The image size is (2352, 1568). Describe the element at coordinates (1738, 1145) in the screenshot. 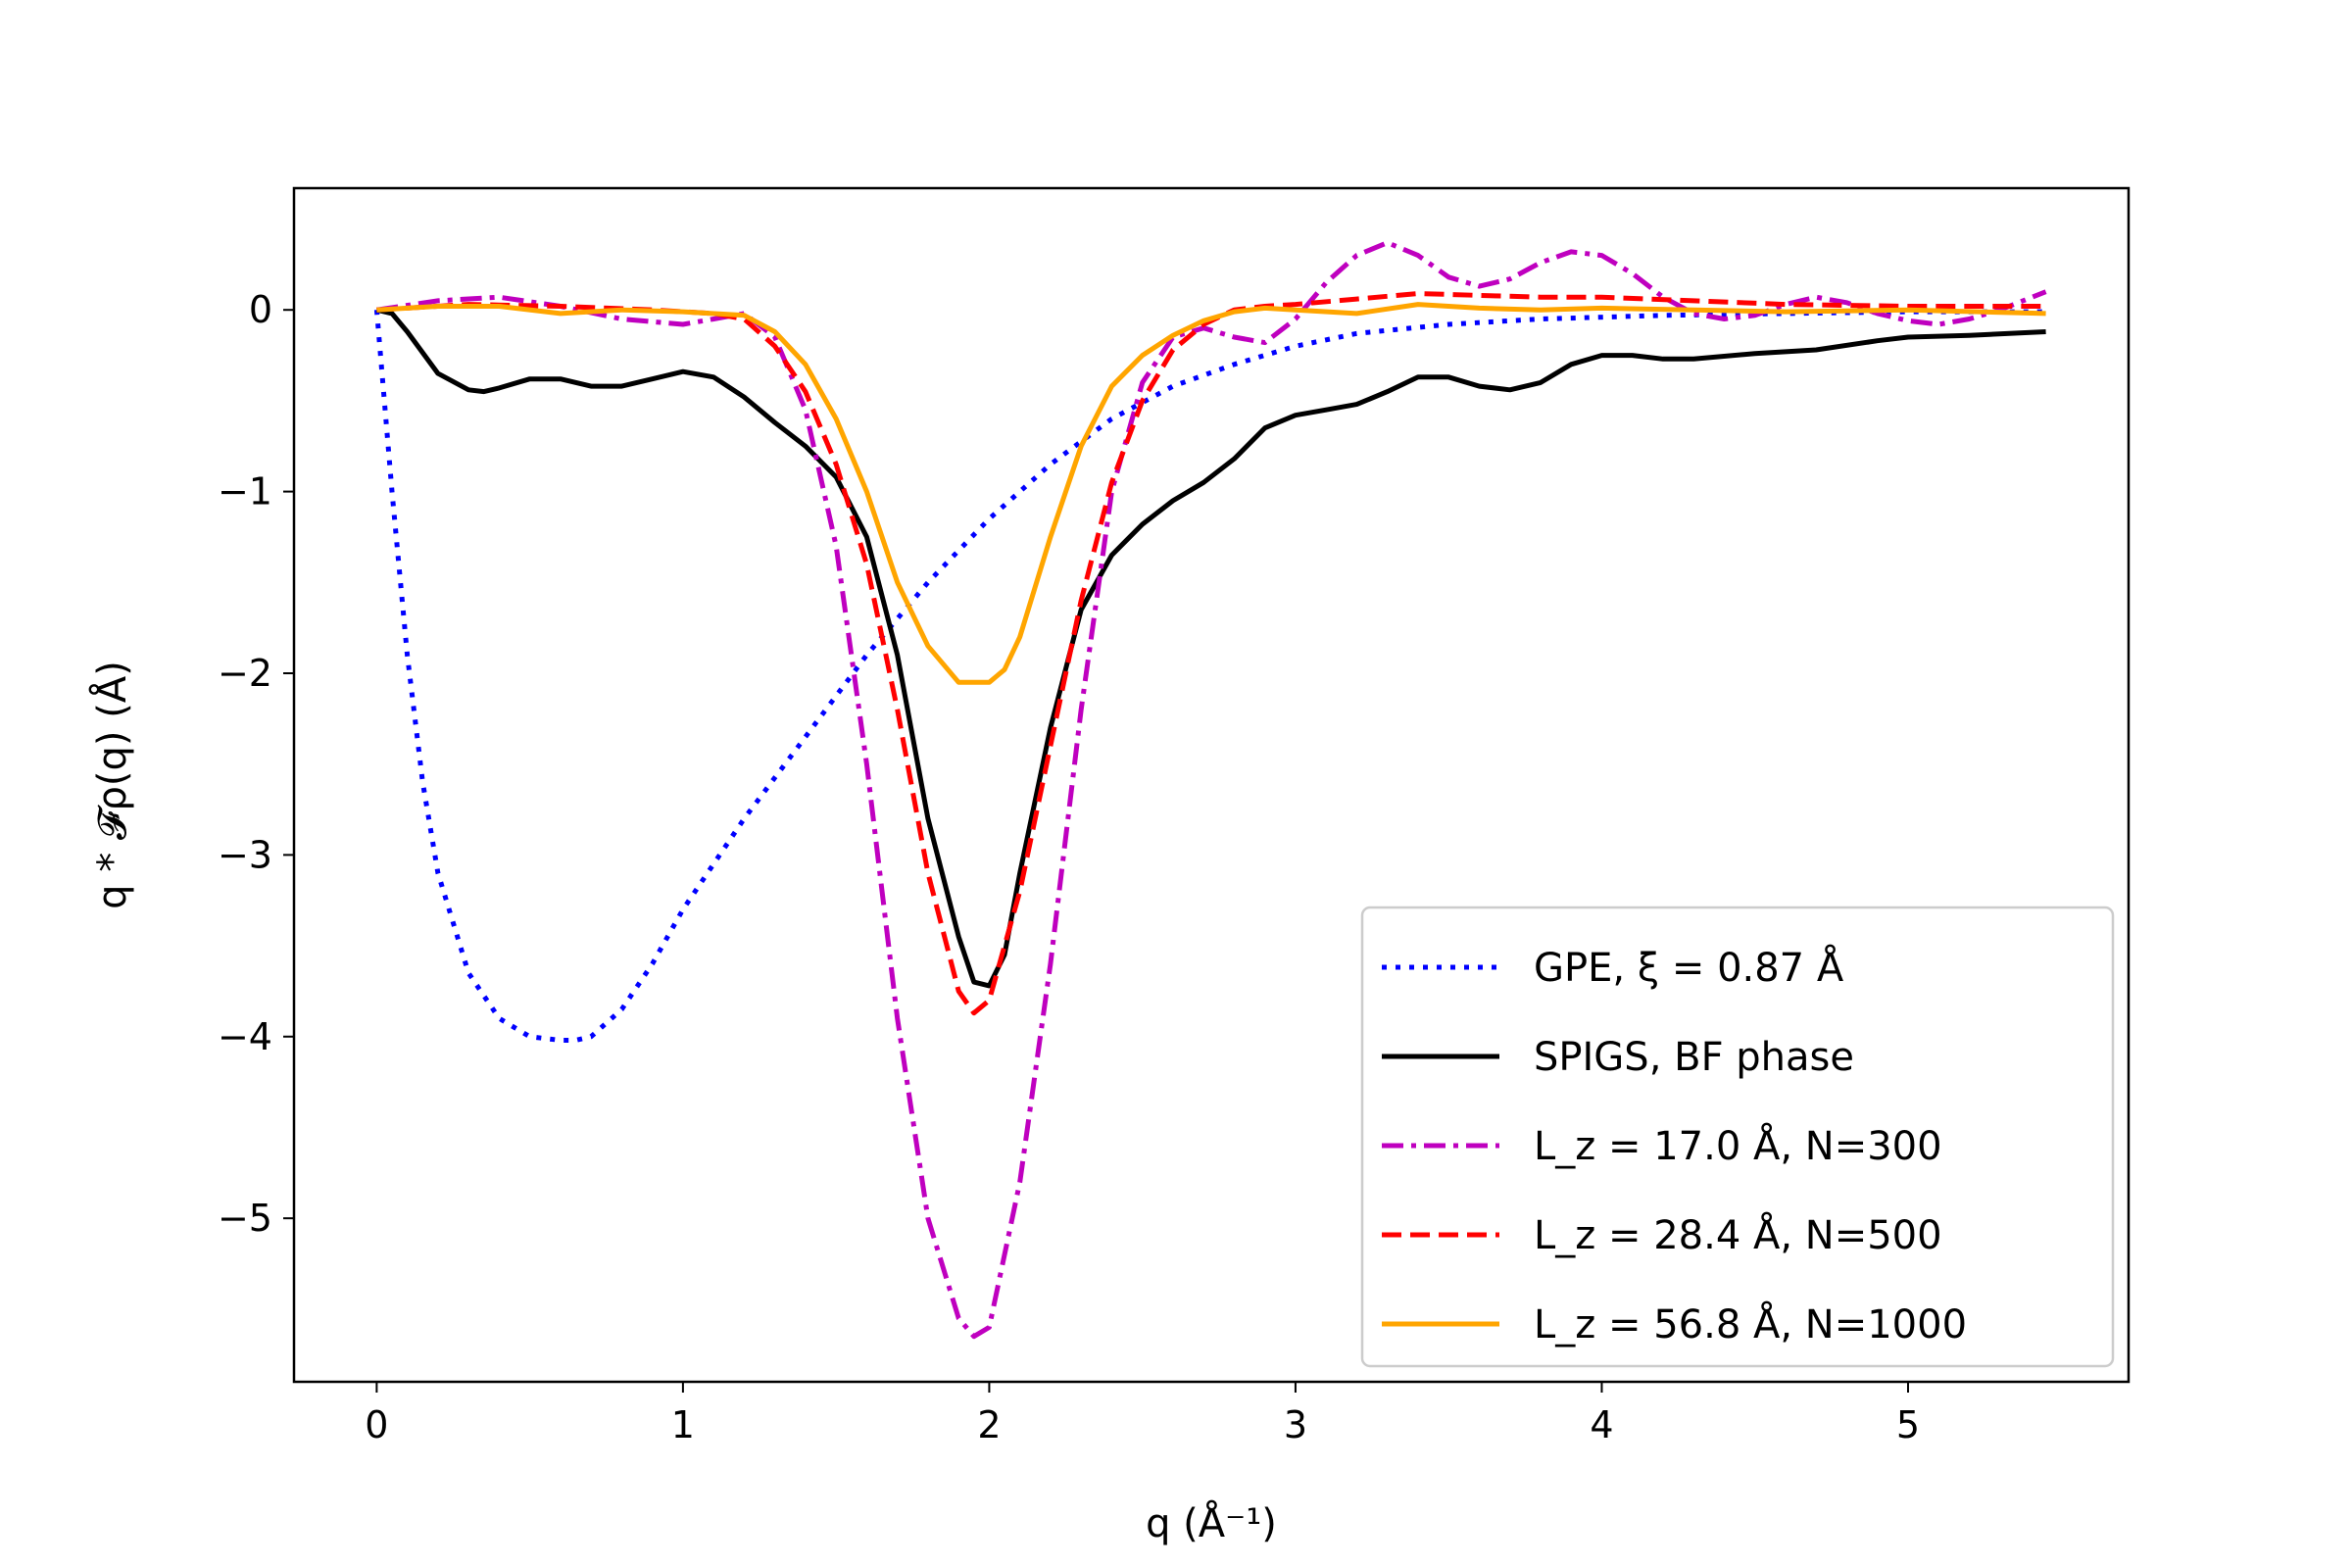

I see `legend-label-3: L_z = 17.0 Å, N=300` at that location.